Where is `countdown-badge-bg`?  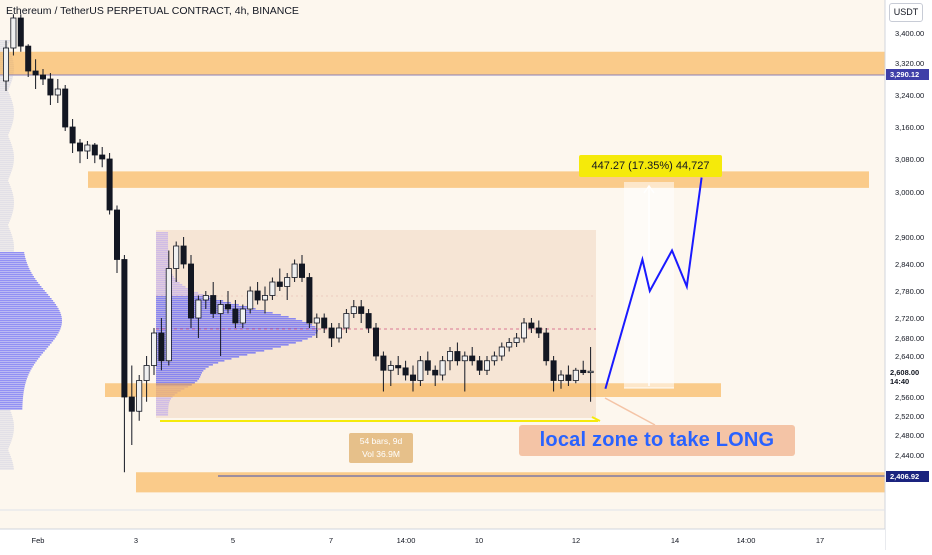 countdown-badge-bg is located at coordinates (907, 382).